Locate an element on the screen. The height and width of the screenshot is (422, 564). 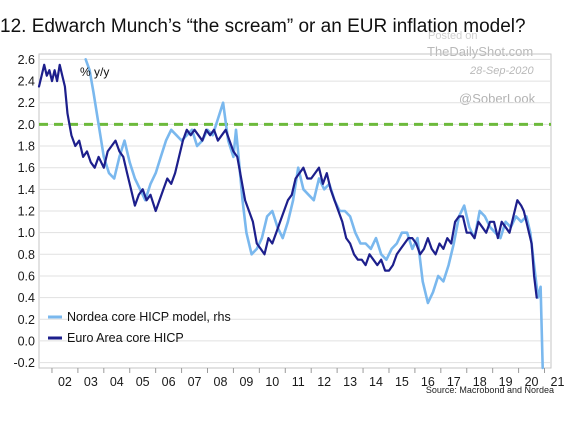
y-tick-label: 1.6 is located at coordinates (26, 168).